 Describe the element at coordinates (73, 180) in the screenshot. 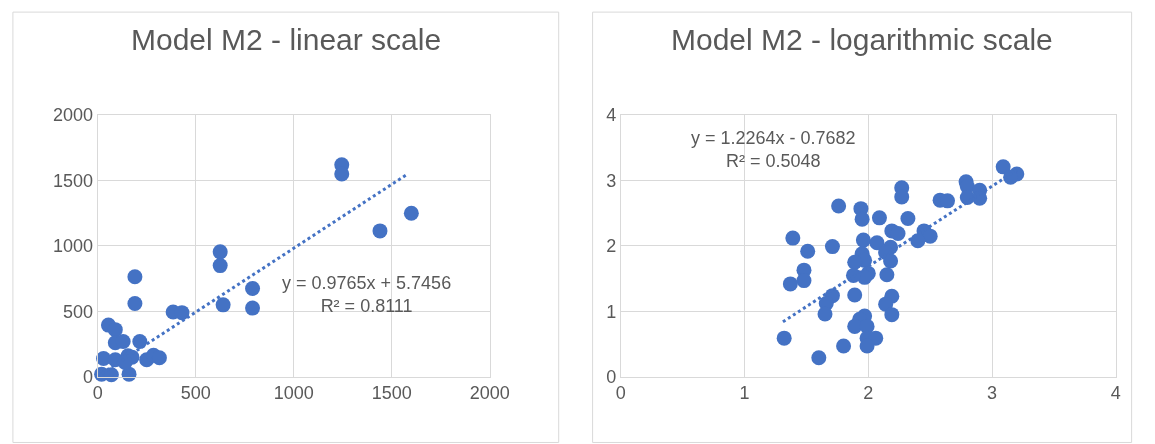

I see `y-tick-label: 1500` at that location.